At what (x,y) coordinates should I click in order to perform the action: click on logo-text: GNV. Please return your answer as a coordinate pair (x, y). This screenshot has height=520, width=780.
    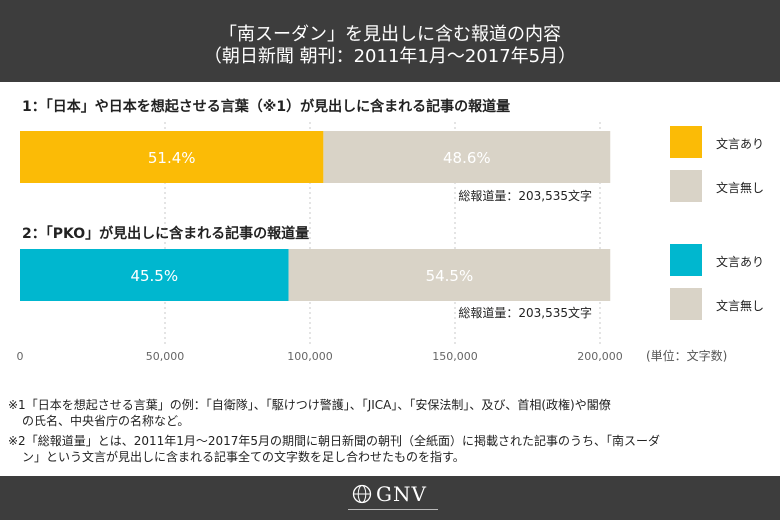
    Looking at the image, I should click on (401, 494).